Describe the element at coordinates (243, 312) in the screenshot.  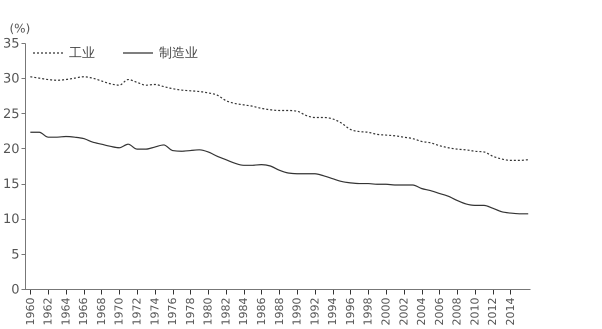
I see `x-tick-label: 1984` at that location.